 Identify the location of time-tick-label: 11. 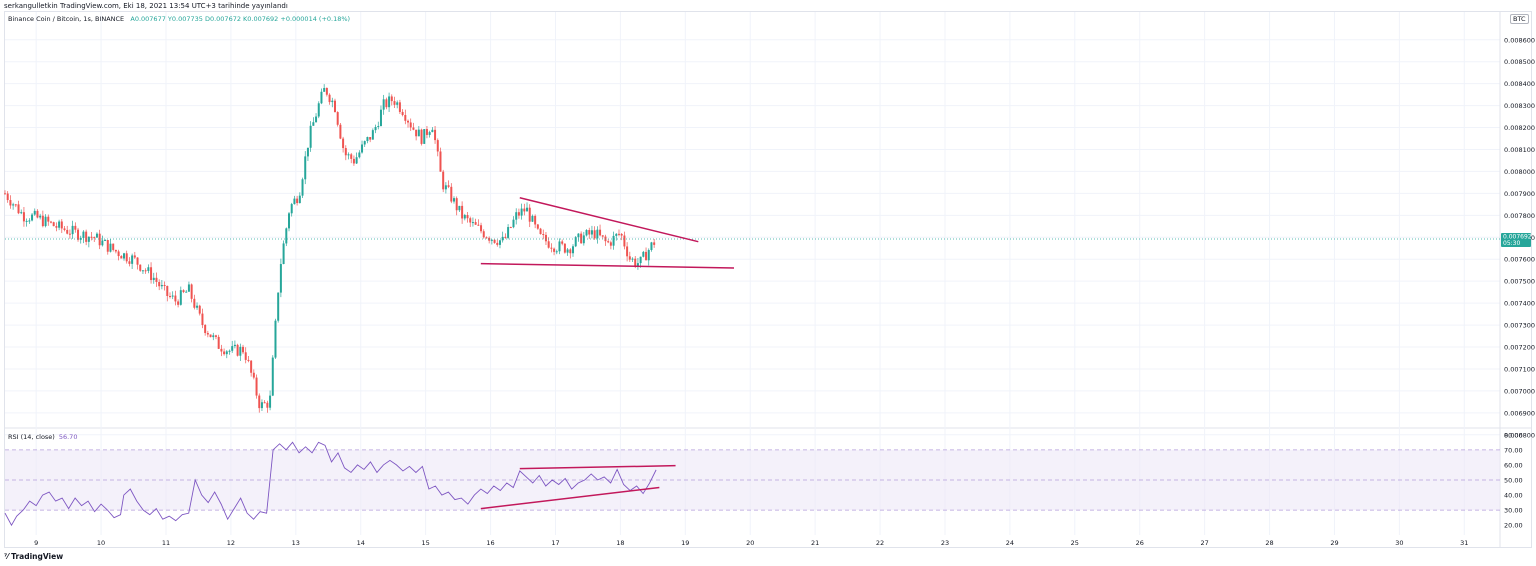
(166, 543).